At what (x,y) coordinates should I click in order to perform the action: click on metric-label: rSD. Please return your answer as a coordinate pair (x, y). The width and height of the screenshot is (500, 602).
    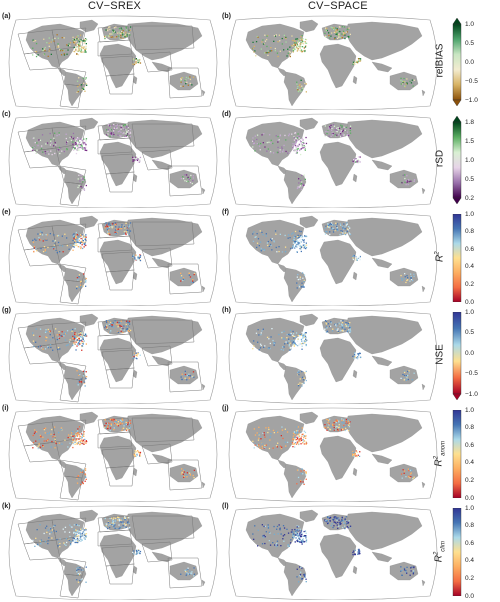
    Looking at the image, I should click on (440, 158).